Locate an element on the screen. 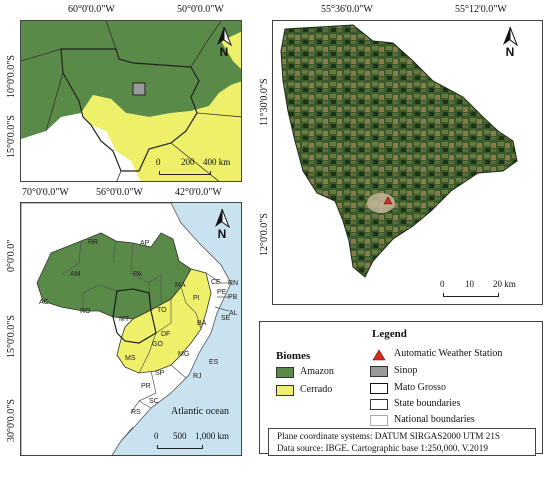 This screenshot has height=479, width=550. amazon-area is located at coordinates (131, 80).